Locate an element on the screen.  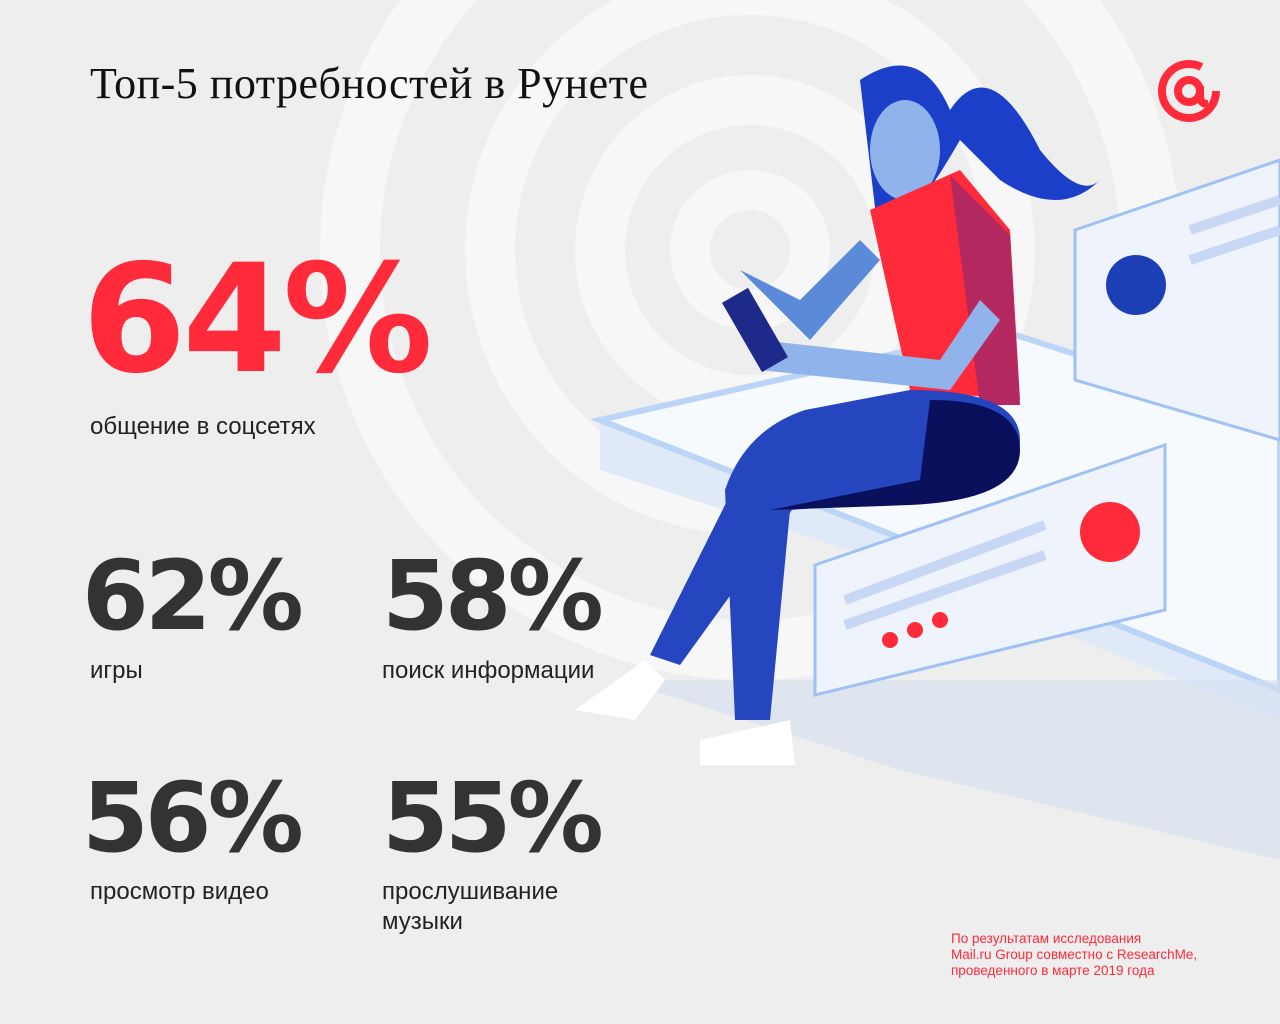
stat-value-music: 55% is located at coordinates (493, 818).